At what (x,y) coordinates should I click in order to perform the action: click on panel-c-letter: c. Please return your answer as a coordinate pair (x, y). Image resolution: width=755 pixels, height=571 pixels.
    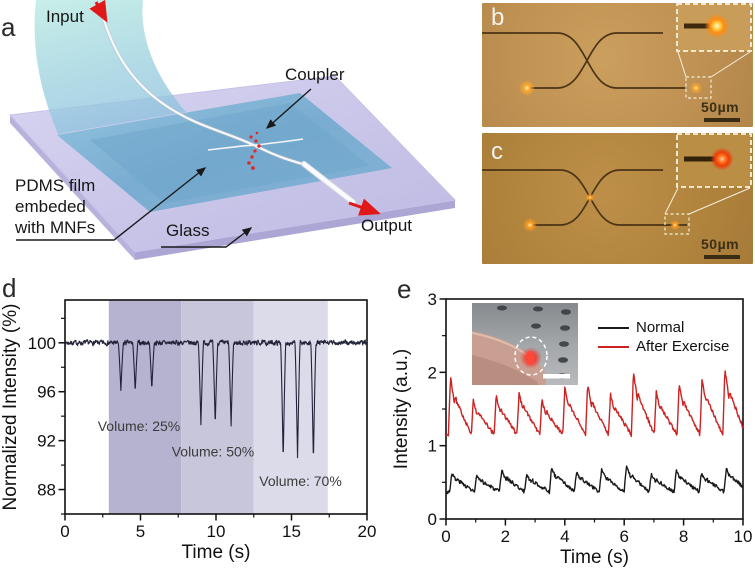
    Looking at the image, I should click on (497, 151).